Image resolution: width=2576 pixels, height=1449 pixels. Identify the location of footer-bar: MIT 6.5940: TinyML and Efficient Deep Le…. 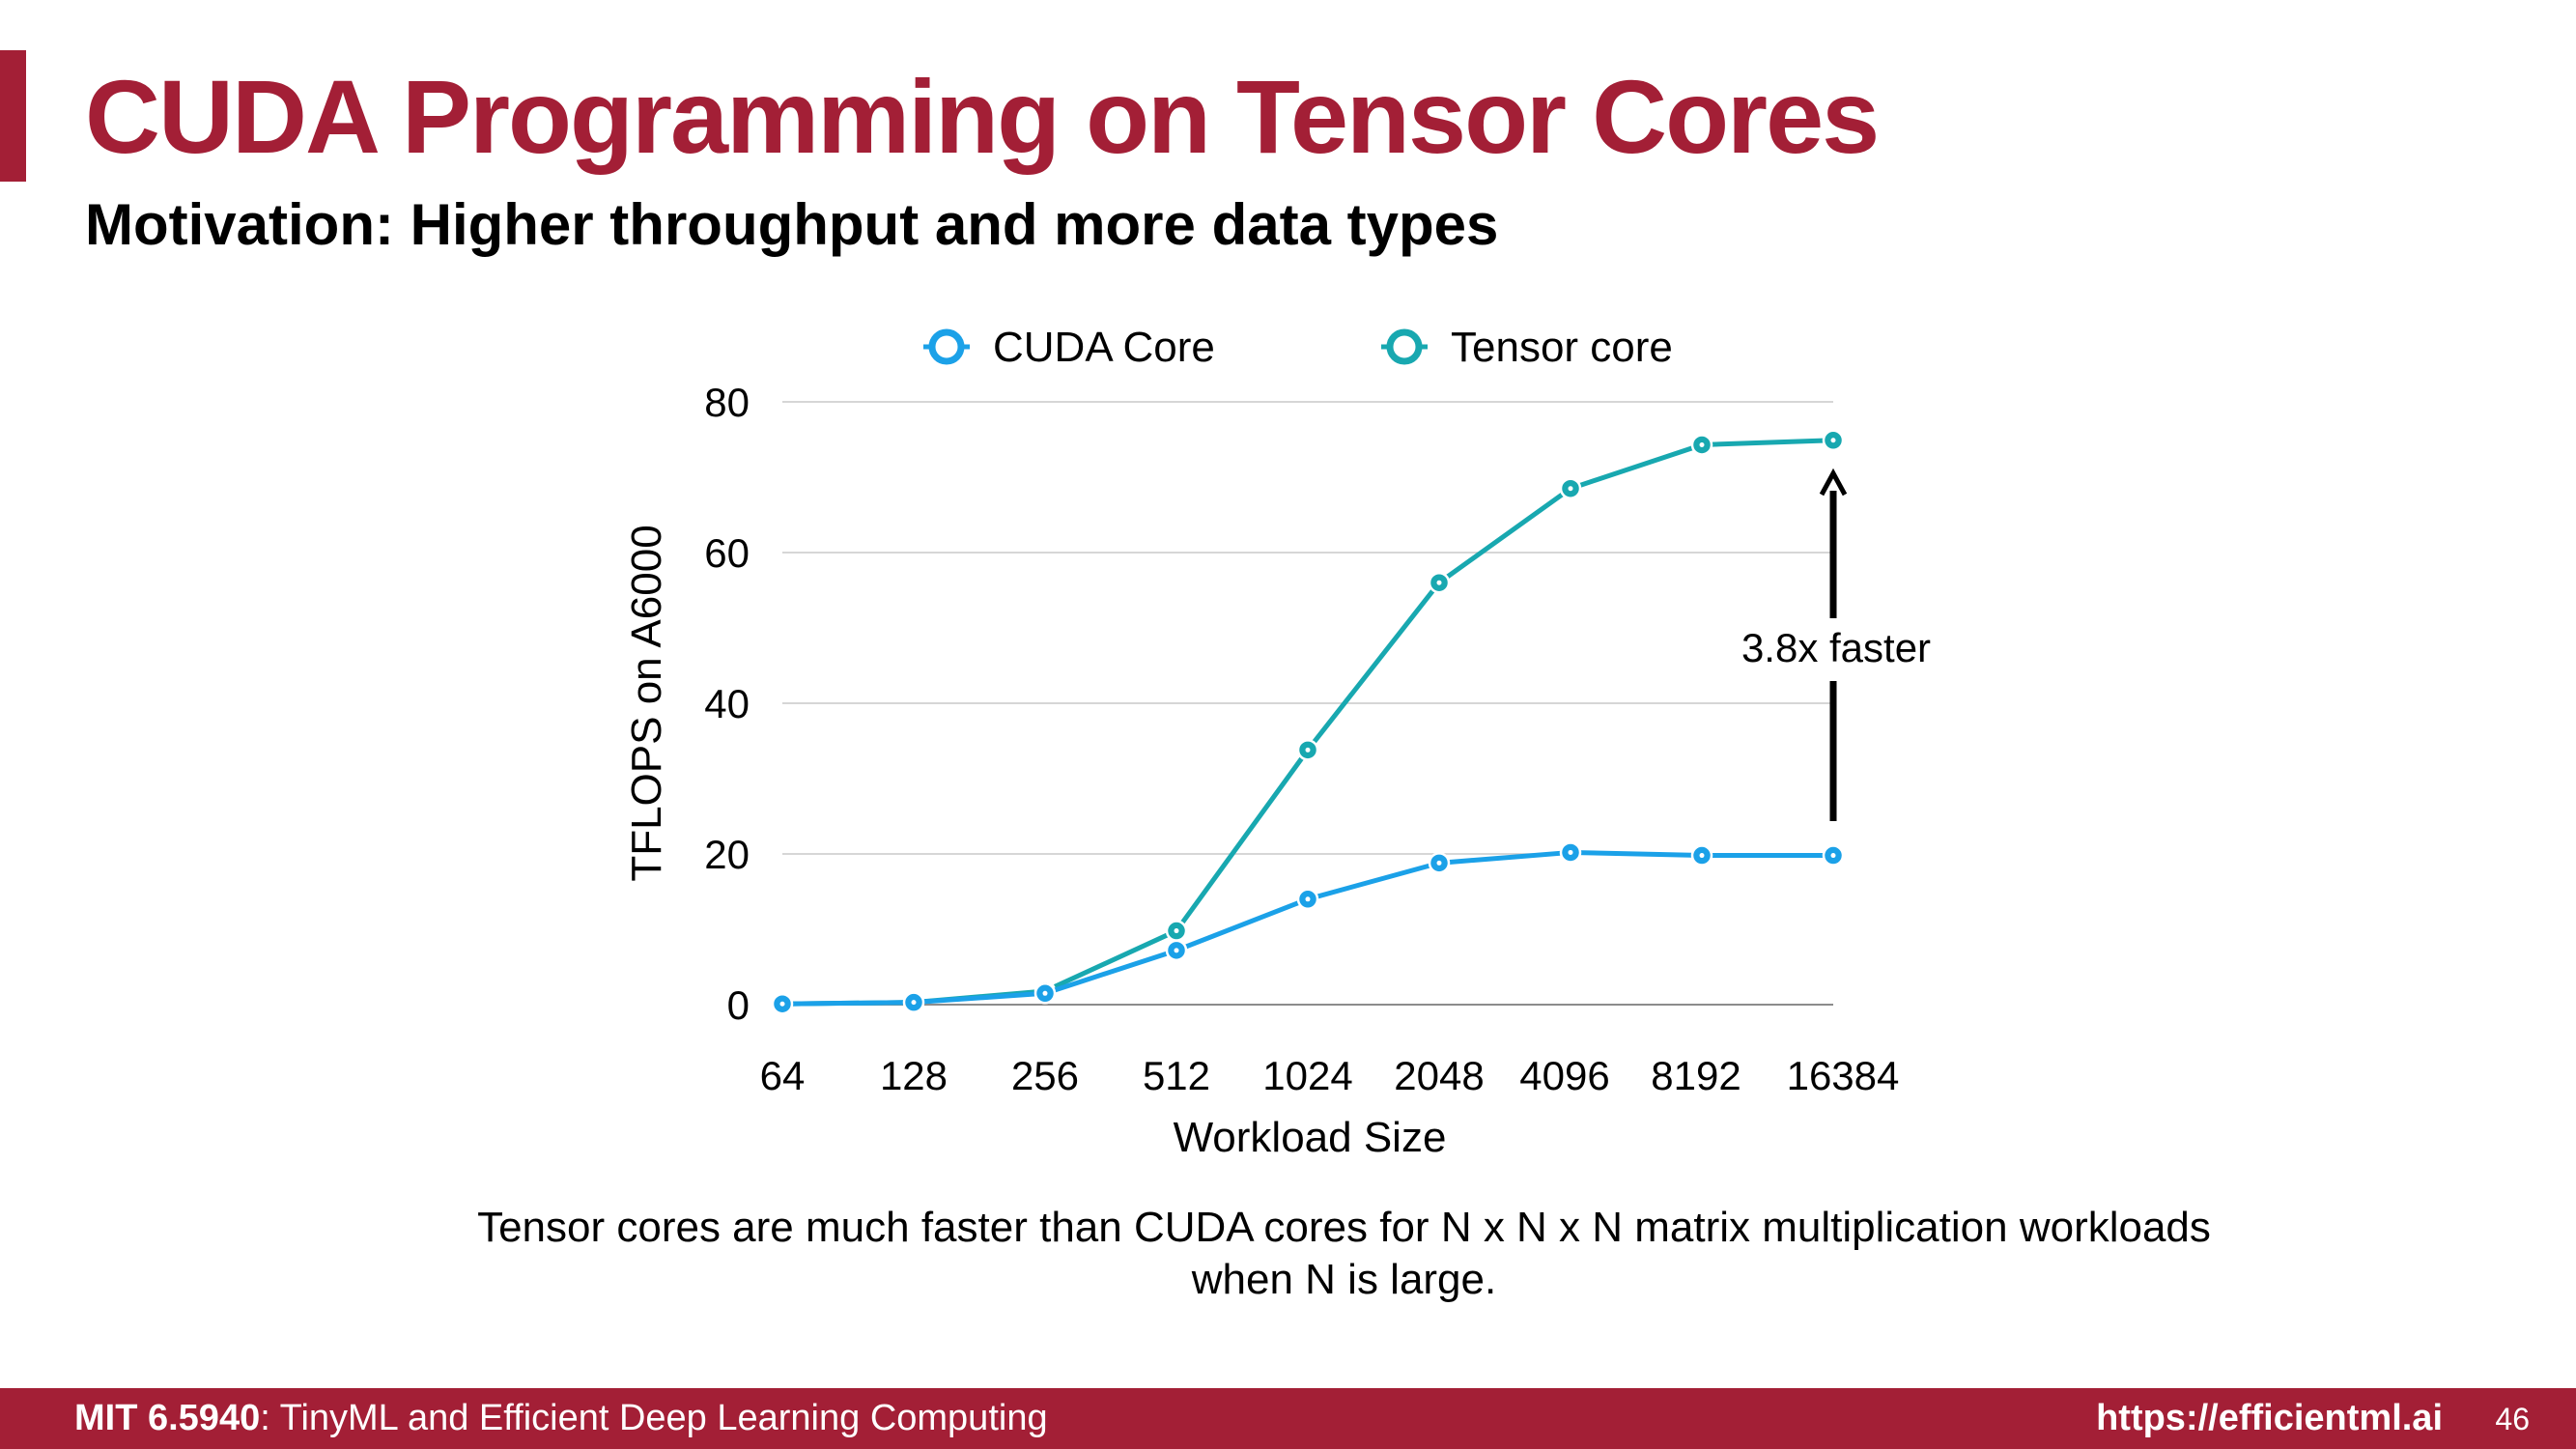
(1288, 1418).